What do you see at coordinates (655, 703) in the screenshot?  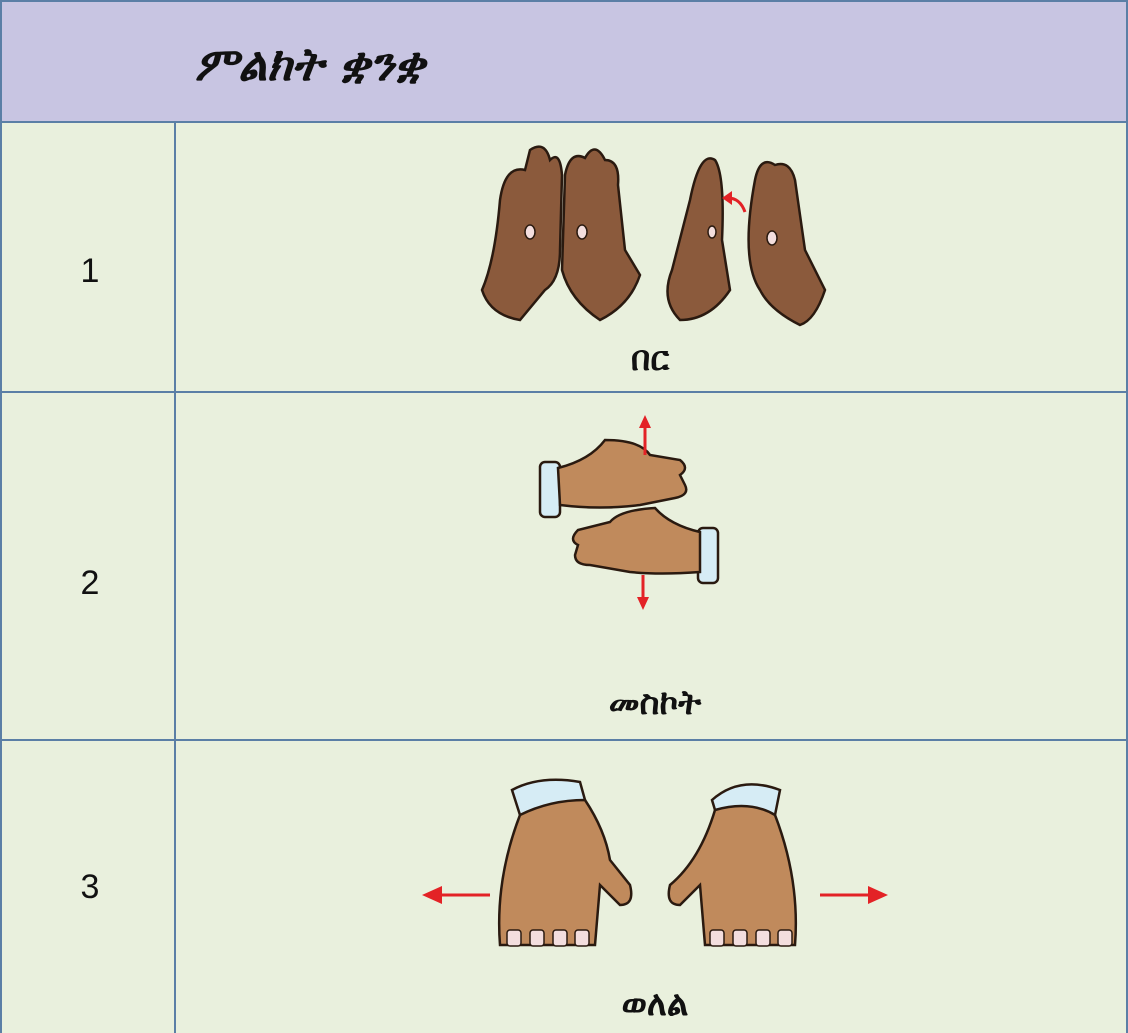 I see `sign-label: መስኮት` at bounding box center [655, 703].